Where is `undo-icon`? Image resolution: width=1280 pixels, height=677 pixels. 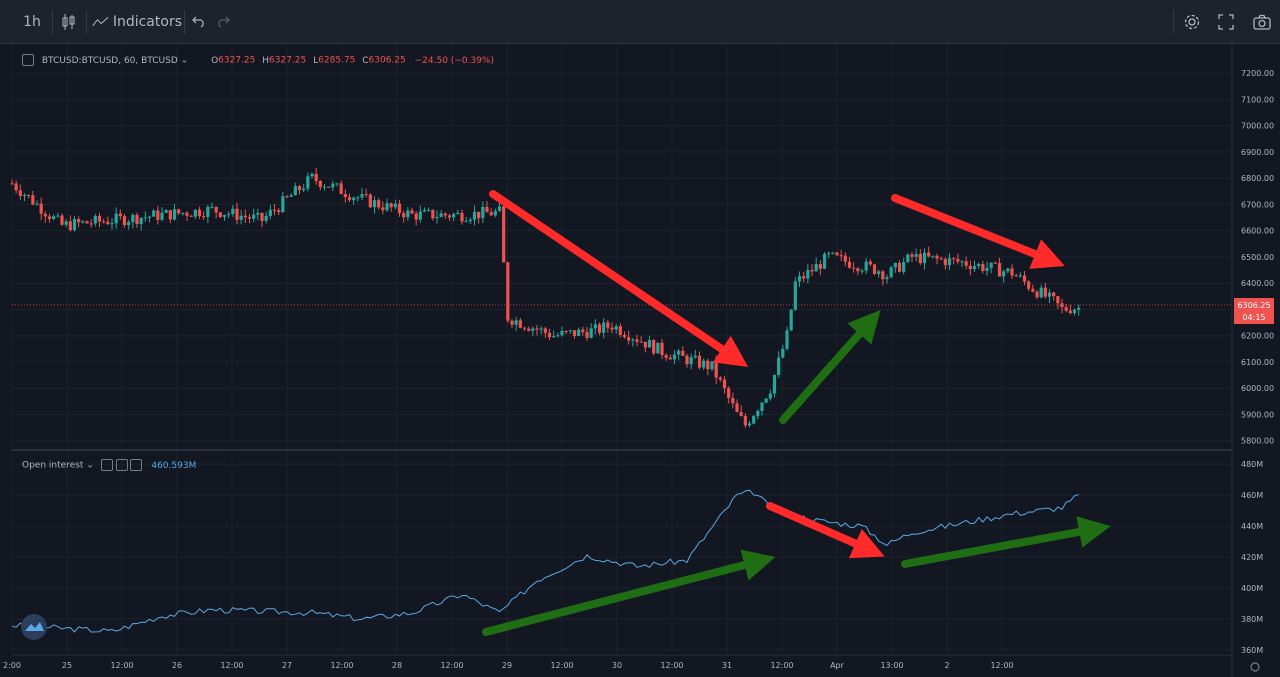
undo-icon is located at coordinates (198, 22).